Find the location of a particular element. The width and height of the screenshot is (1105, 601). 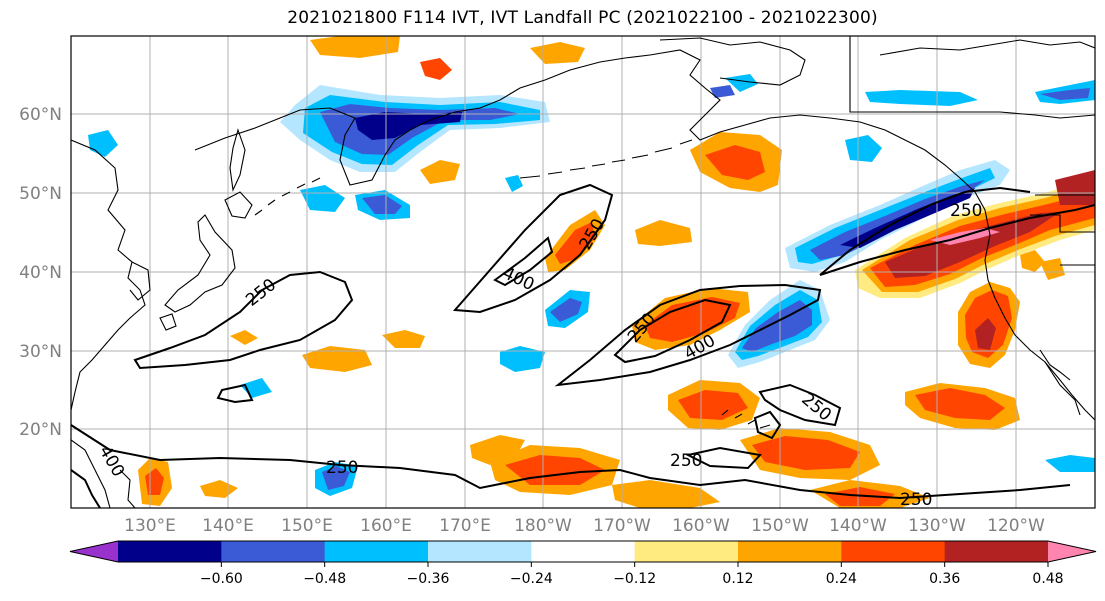

latitude-labels: 60°N 50°N 40°N 30°N 20°N is located at coordinates (40, 272).